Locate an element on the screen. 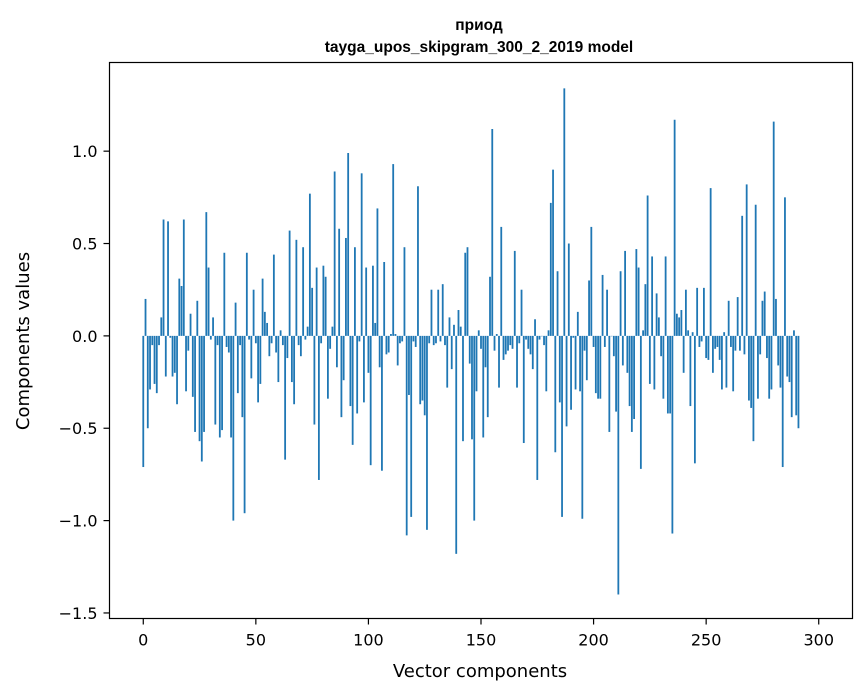 The height and width of the screenshot is (696, 867). x-axis-label: Vector components is located at coordinates (480, 671).